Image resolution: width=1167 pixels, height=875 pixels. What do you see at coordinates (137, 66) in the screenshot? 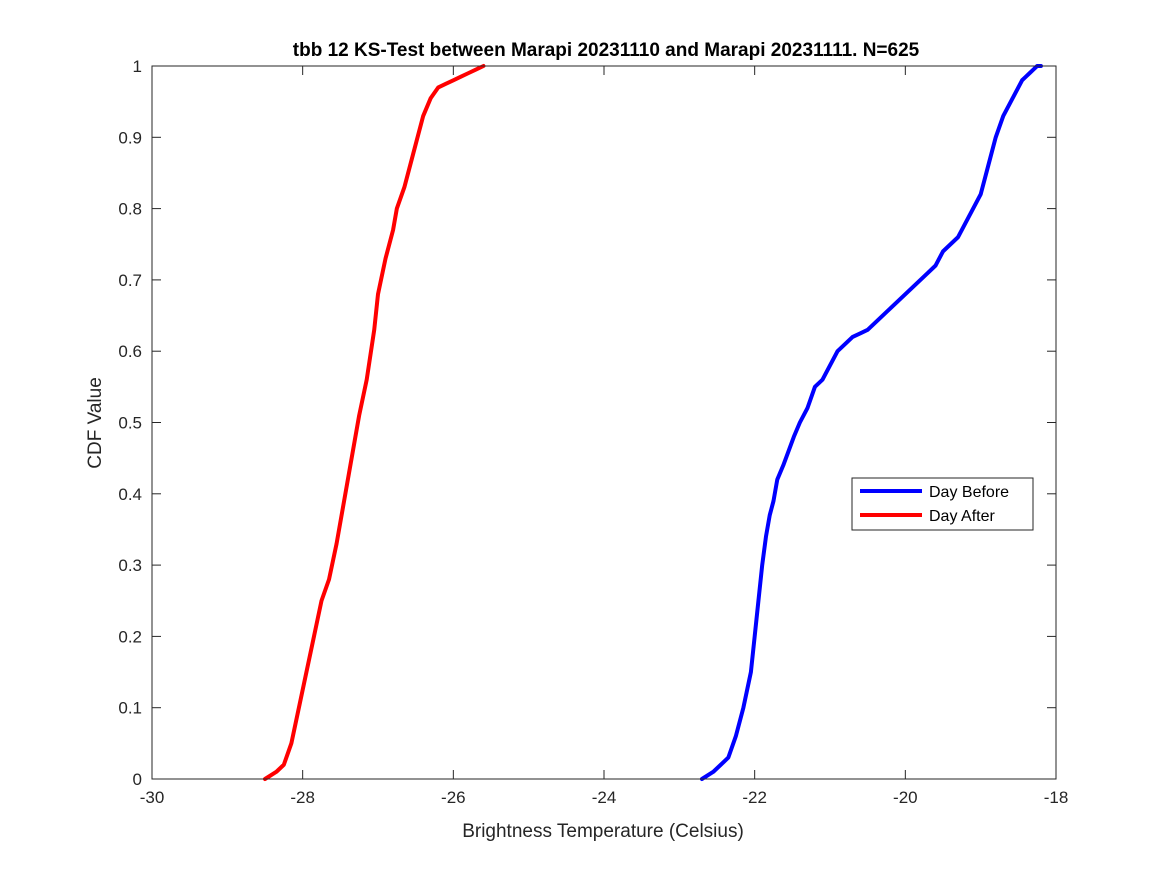
I see `y-tick-label: 1` at bounding box center [137, 66].